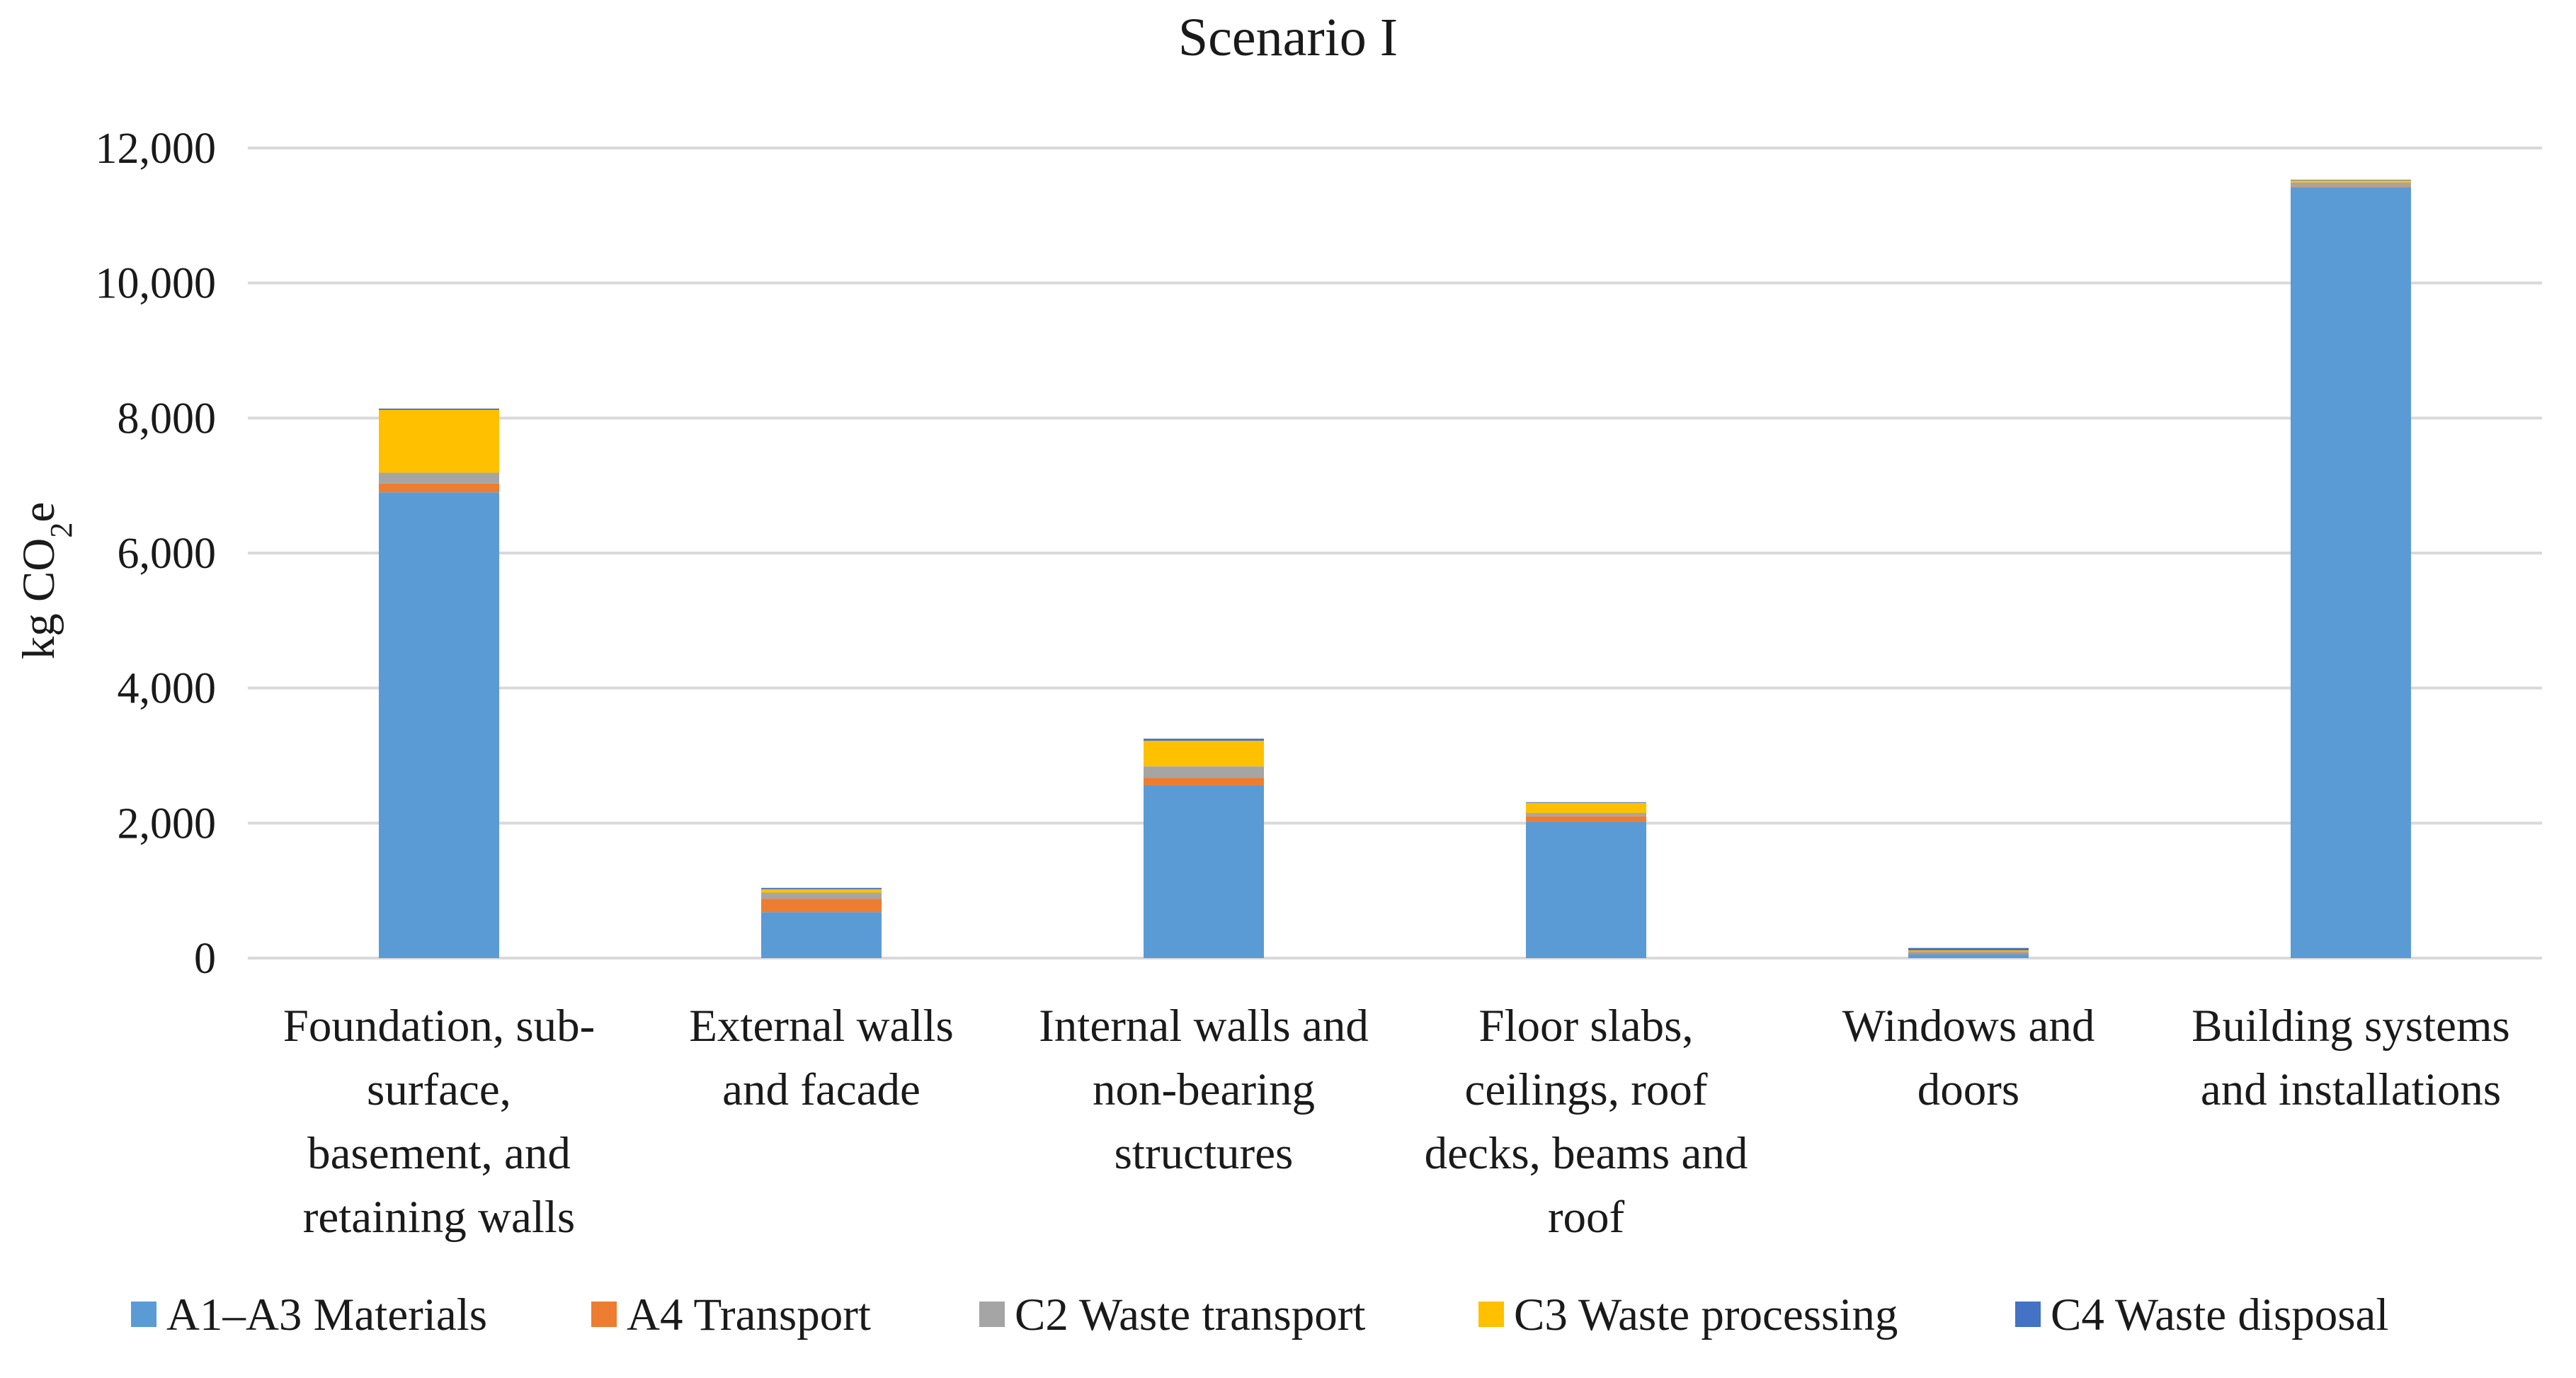  What do you see at coordinates (2219, 1314) in the screenshot?
I see `legend-label: C4 Waste disposal` at bounding box center [2219, 1314].